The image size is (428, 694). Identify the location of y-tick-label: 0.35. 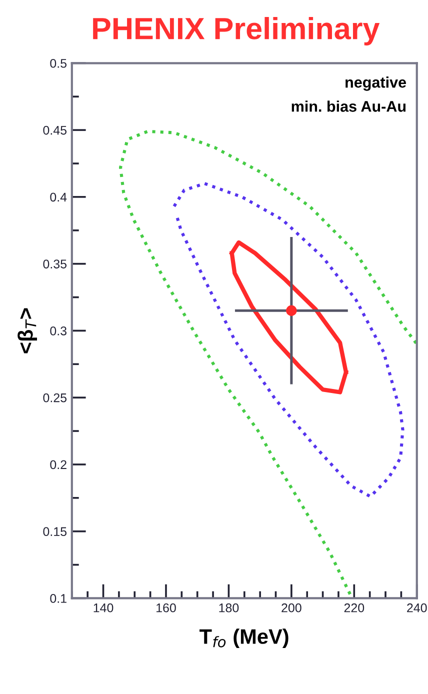
(55, 264).